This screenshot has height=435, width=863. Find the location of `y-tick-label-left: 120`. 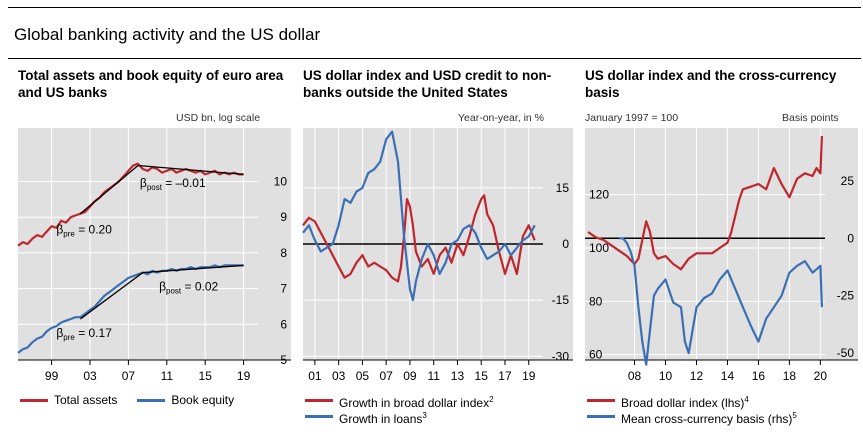

y-tick-label-left: 120 is located at coordinates (599, 195).